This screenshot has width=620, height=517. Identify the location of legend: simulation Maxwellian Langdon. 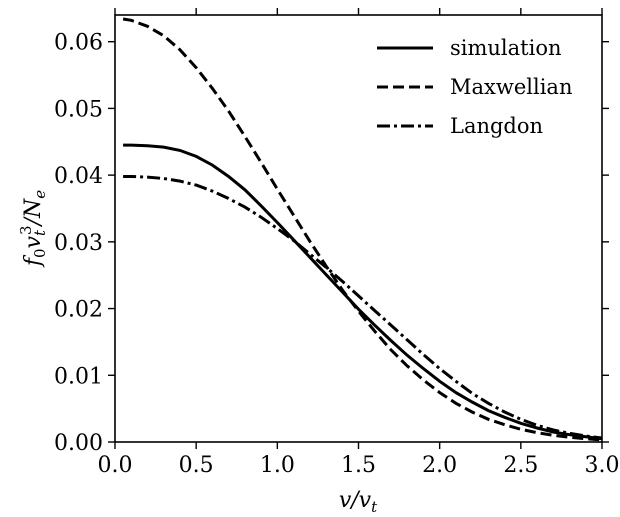
(474, 87).